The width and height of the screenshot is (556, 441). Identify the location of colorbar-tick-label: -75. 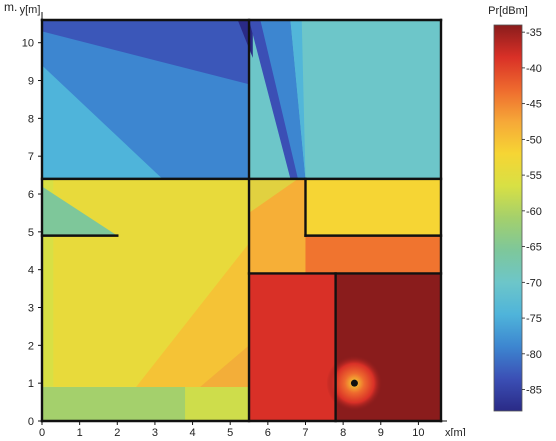
(534, 319).